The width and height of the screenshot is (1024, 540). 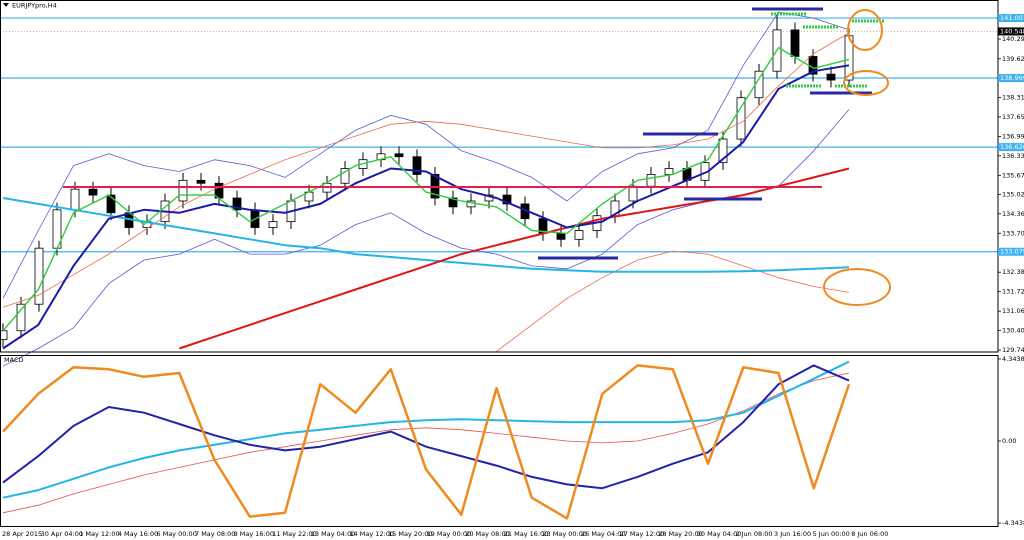 What do you see at coordinates (1013, 117) in the screenshot?
I see `y-tick-label: 137.650` at bounding box center [1013, 117].